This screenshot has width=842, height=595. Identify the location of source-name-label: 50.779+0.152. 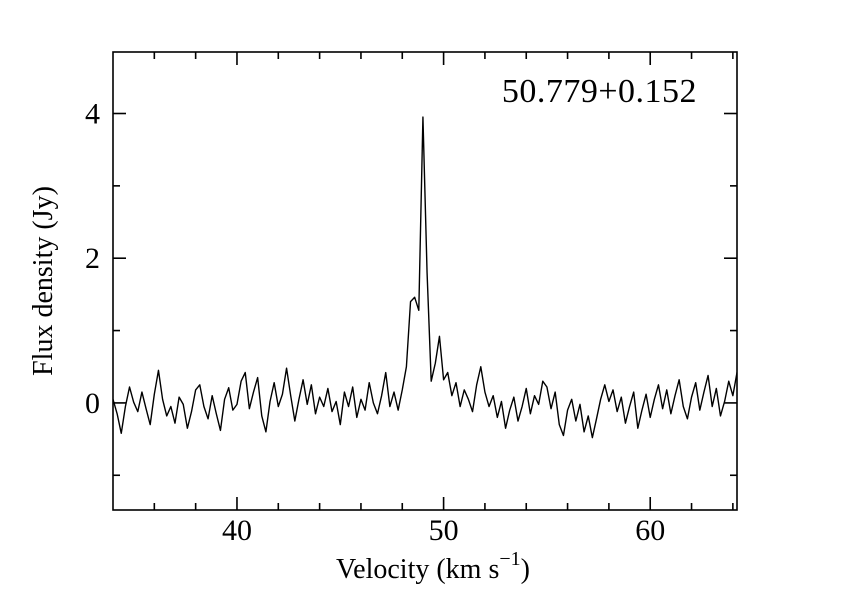
(599, 91).